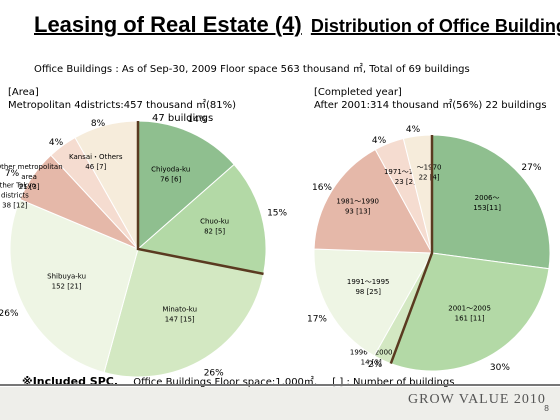  What do you see at coordinates (225, 382) in the screenshot?
I see `footer-floor-space: Office Buildings Floor space:1,000㎡,` at bounding box center [225, 382].